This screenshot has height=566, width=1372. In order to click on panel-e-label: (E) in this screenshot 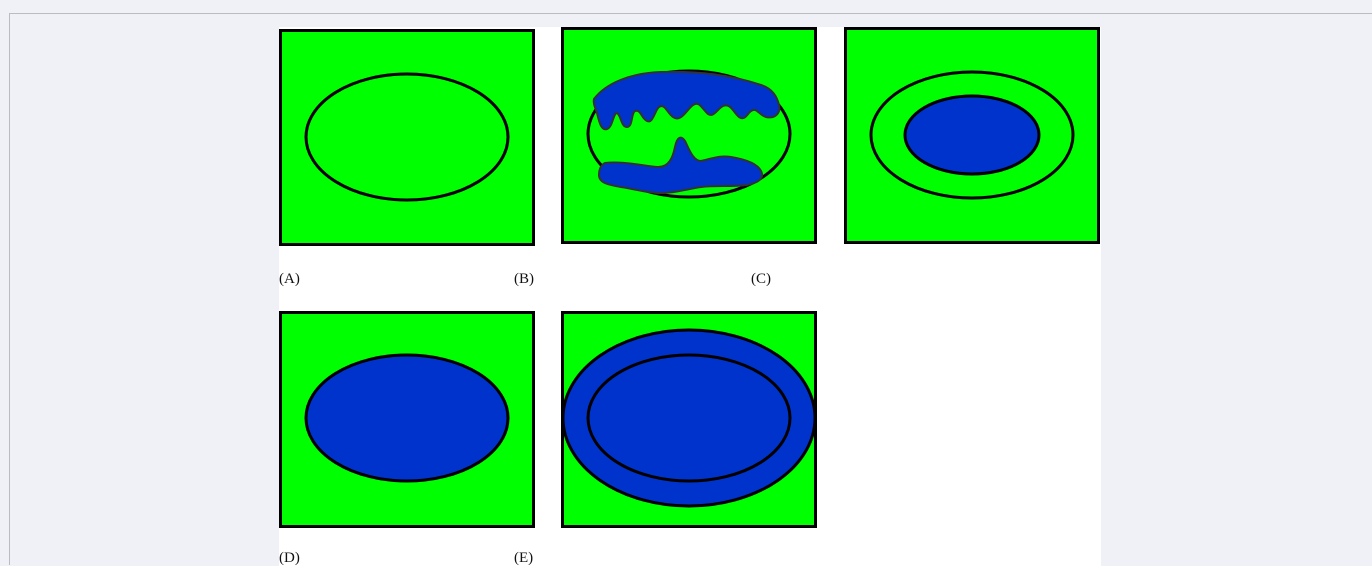, I will do `click(524, 558)`.